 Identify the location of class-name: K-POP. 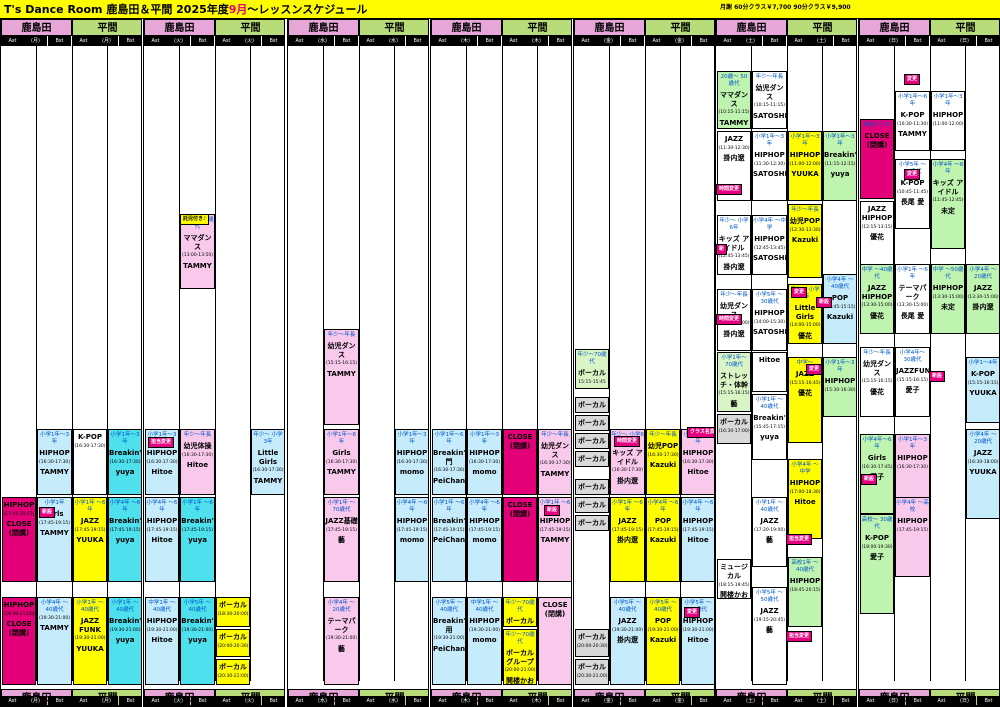
(983, 373).